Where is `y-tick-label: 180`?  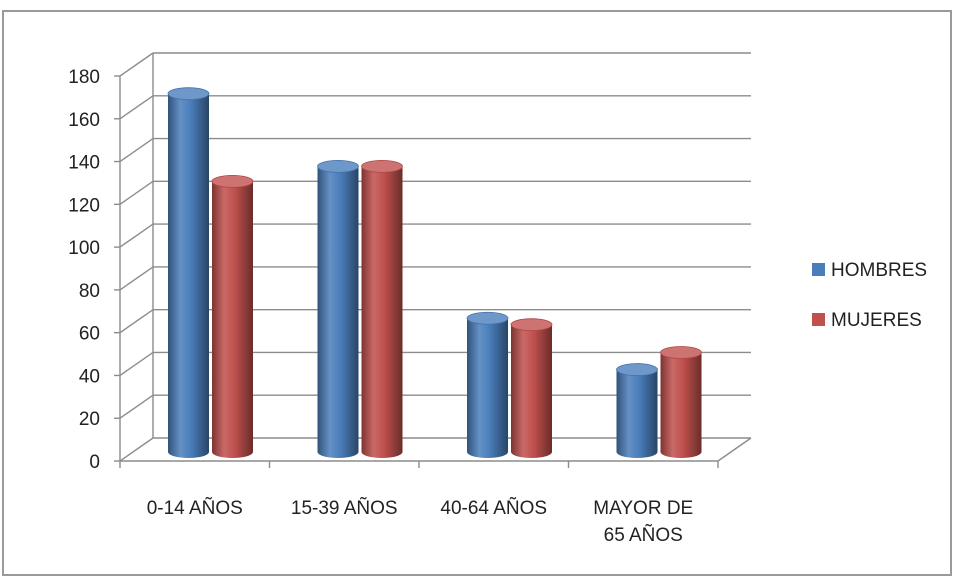 y-tick-label: 180 is located at coordinates (84, 77).